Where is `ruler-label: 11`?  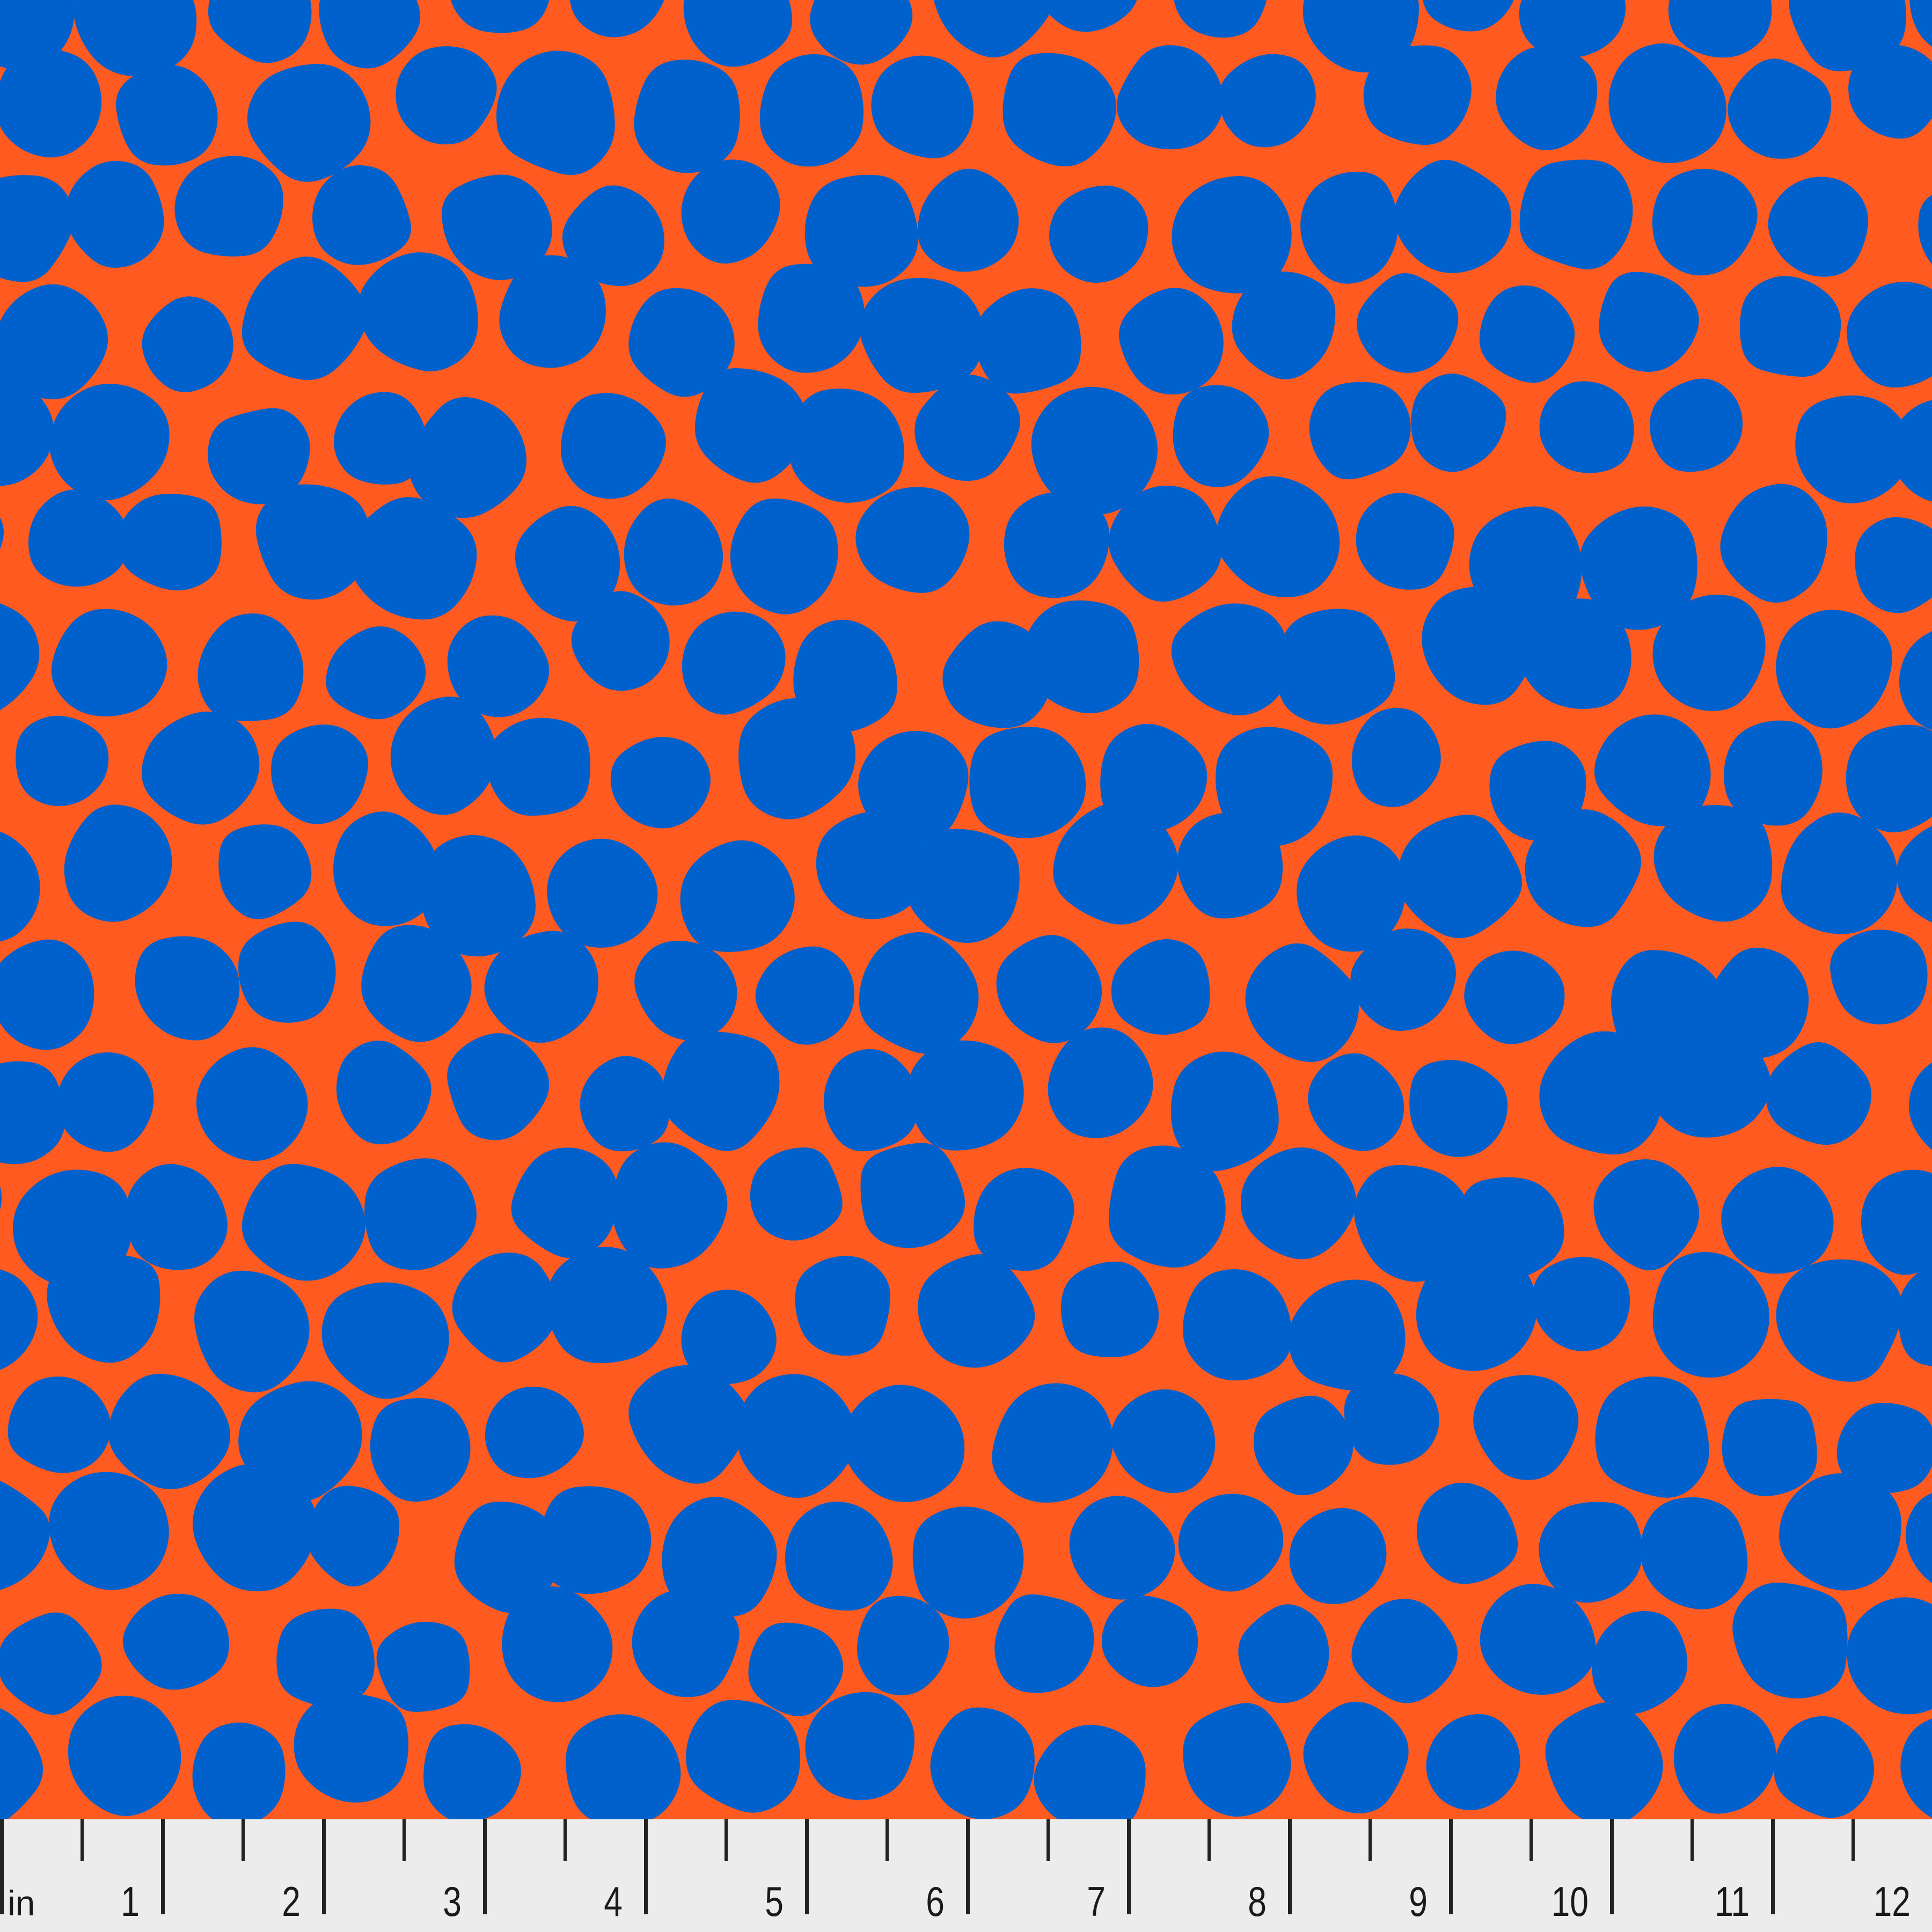 ruler-label: 11 is located at coordinates (1732, 1901).